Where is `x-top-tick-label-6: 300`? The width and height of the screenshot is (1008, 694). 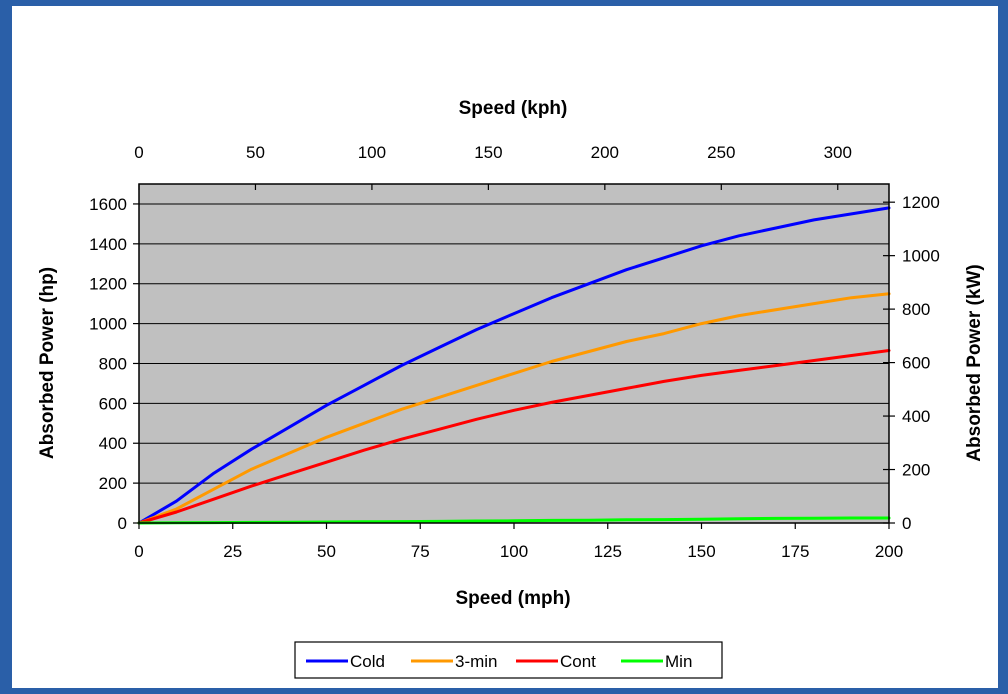 x-top-tick-label-6: 300 is located at coordinates (838, 152).